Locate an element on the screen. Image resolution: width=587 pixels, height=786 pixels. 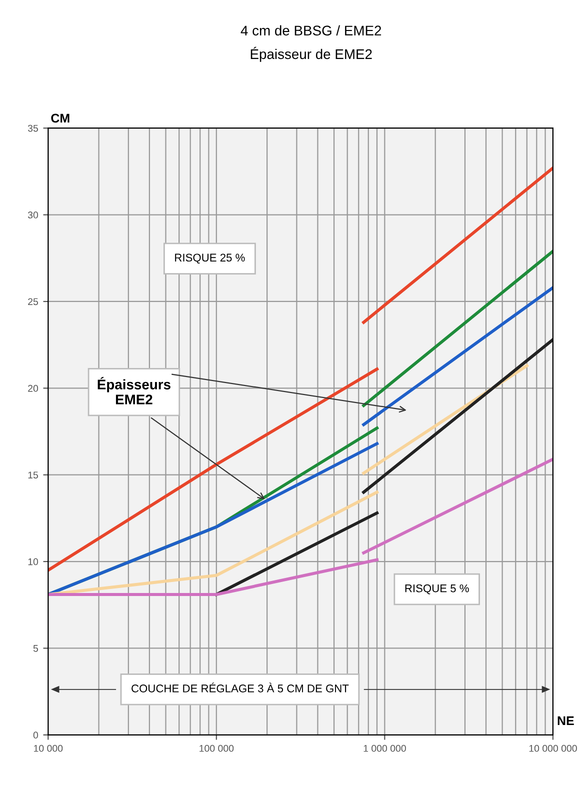
y-tick-label: 15 is located at coordinates (33, 475).